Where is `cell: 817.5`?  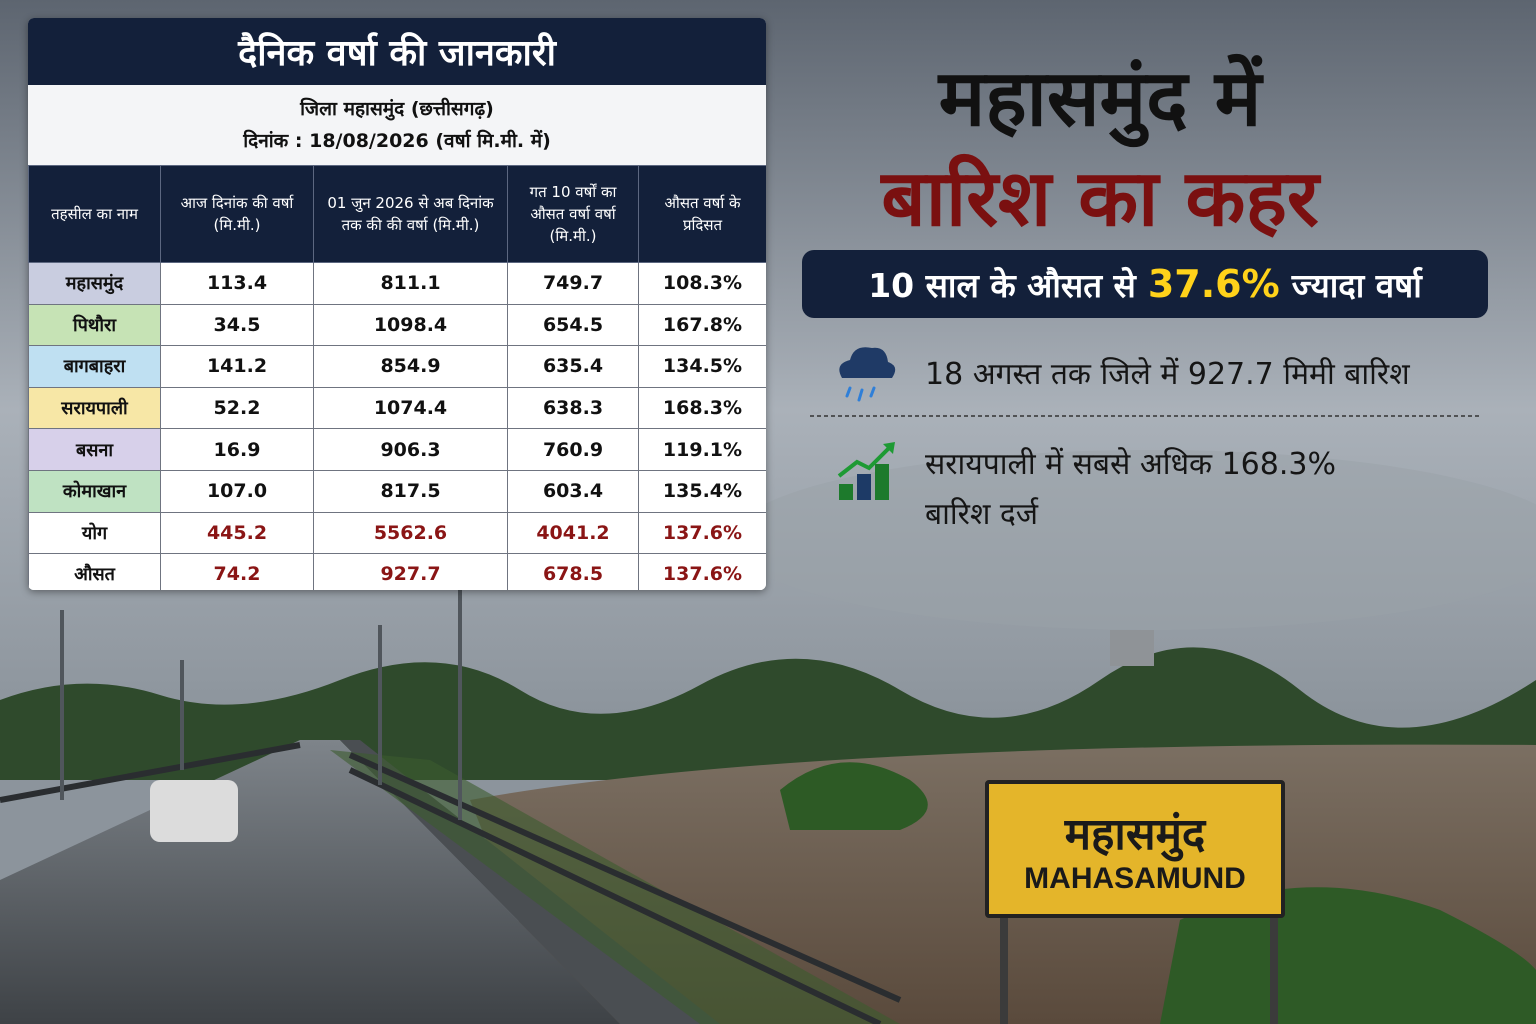 cell: 817.5 is located at coordinates (410, 491).